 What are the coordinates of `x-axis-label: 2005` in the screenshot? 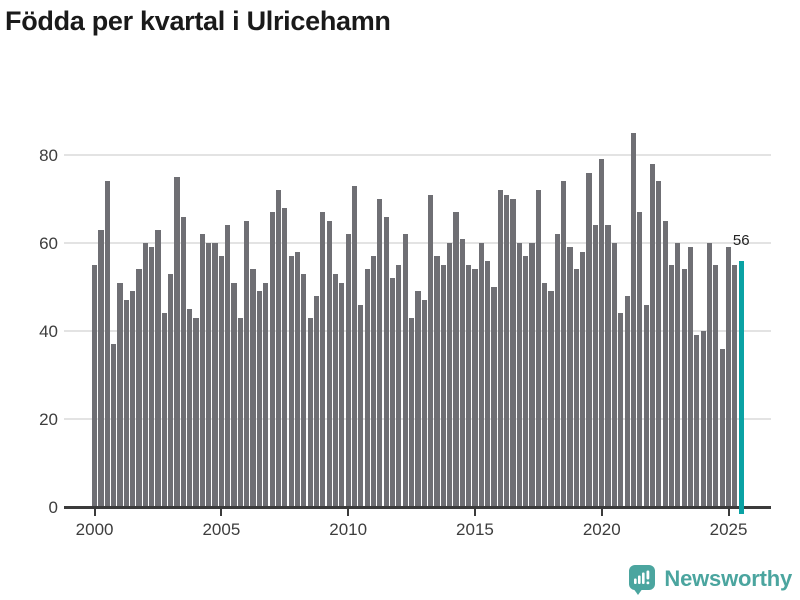 It's located at (221, 529).